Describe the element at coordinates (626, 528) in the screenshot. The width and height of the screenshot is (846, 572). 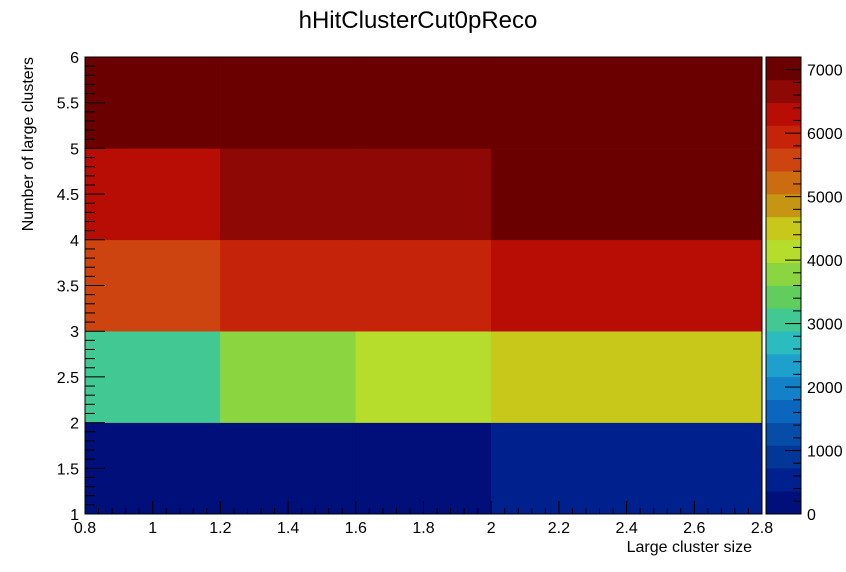
I see `x-tick-label: 2.4` at that location.